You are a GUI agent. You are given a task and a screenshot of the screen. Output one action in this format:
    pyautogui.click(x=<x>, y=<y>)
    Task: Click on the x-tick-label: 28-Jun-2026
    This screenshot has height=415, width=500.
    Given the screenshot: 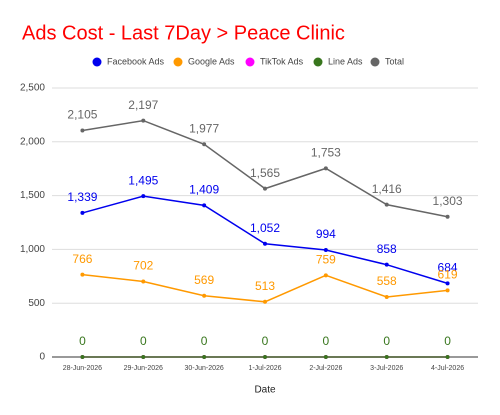 What is the action you would take?
    pyautogui.click(x=82, y=368)
    